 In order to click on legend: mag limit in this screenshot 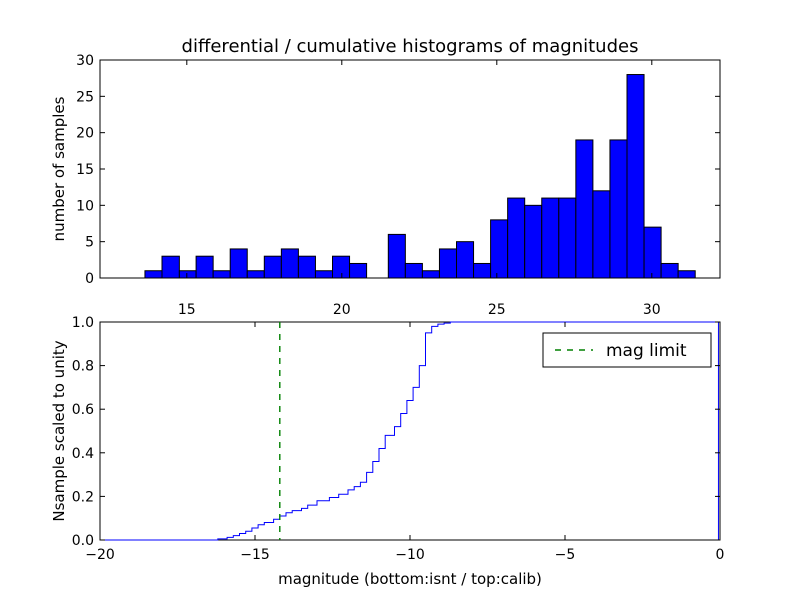, I will do `click(627, 350)`.